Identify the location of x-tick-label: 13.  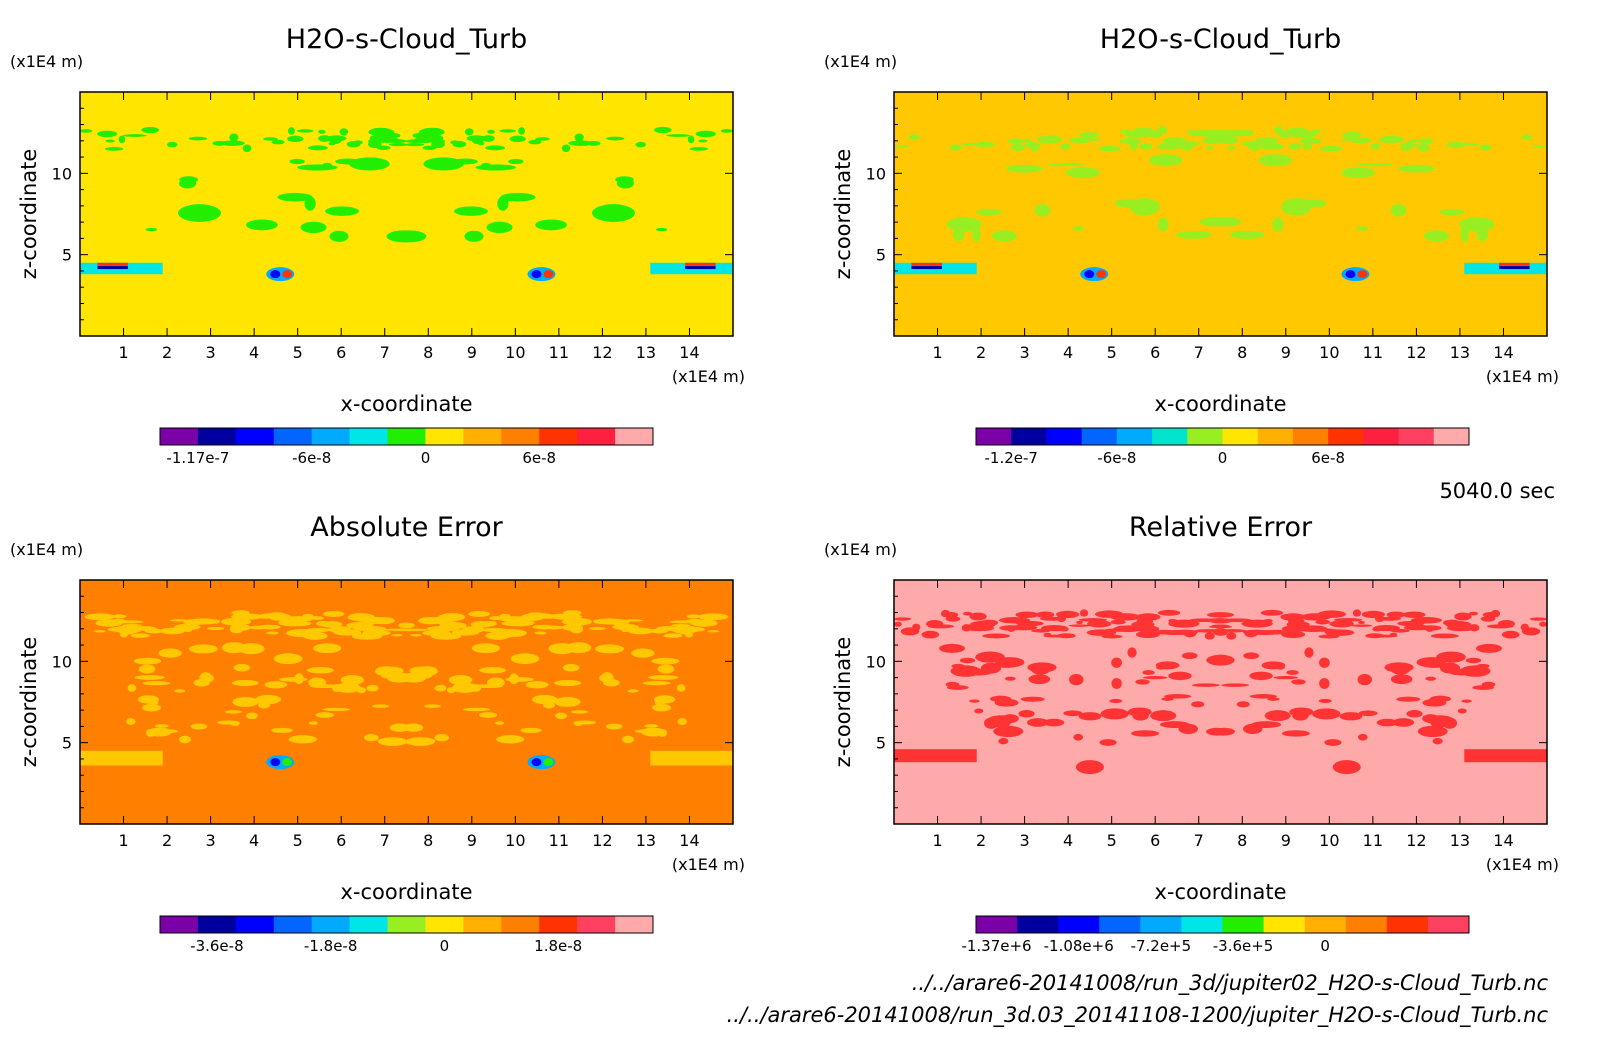
(1460, 840).